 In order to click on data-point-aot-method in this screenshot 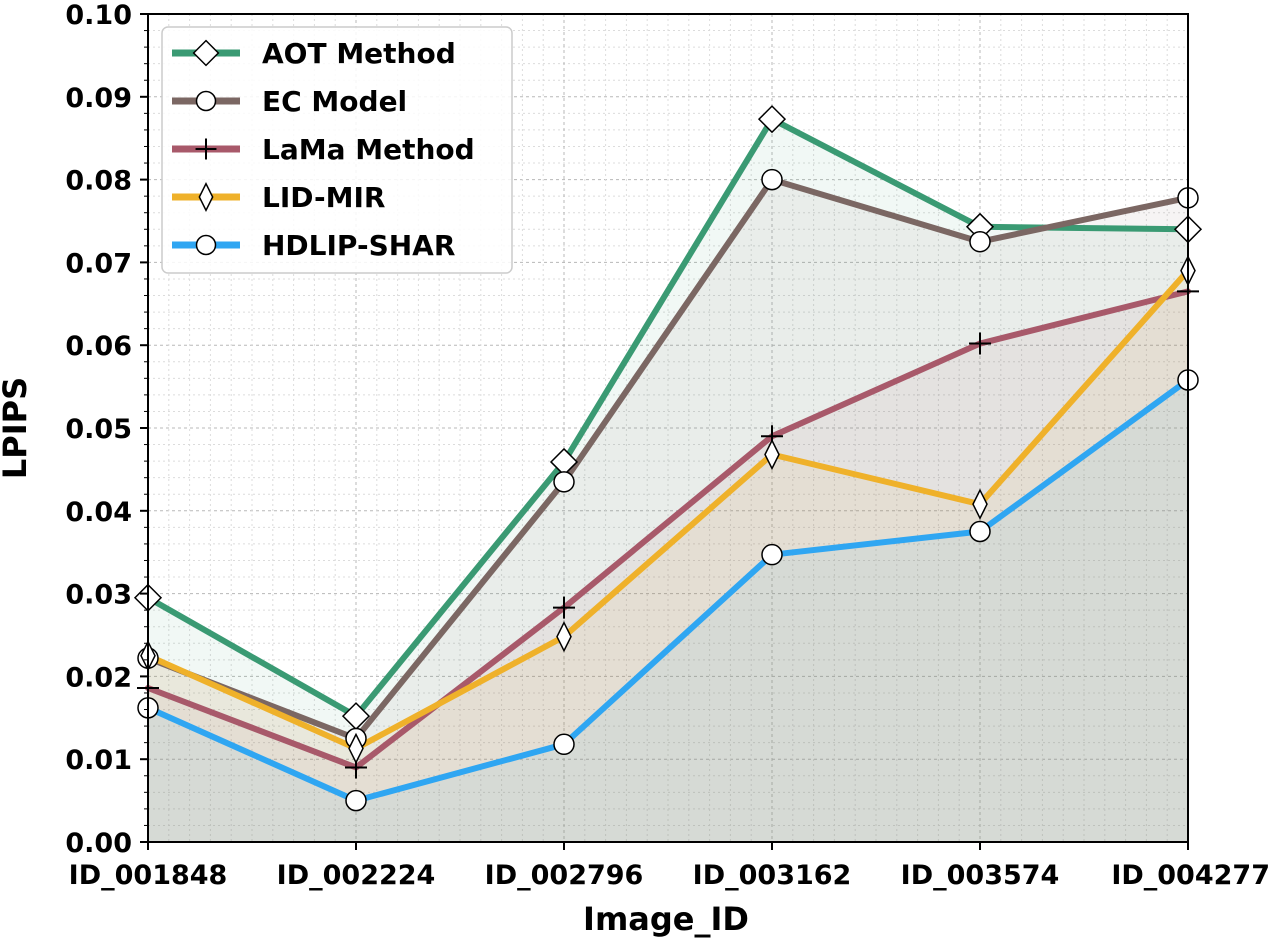, I will do `click(772, 119)`.